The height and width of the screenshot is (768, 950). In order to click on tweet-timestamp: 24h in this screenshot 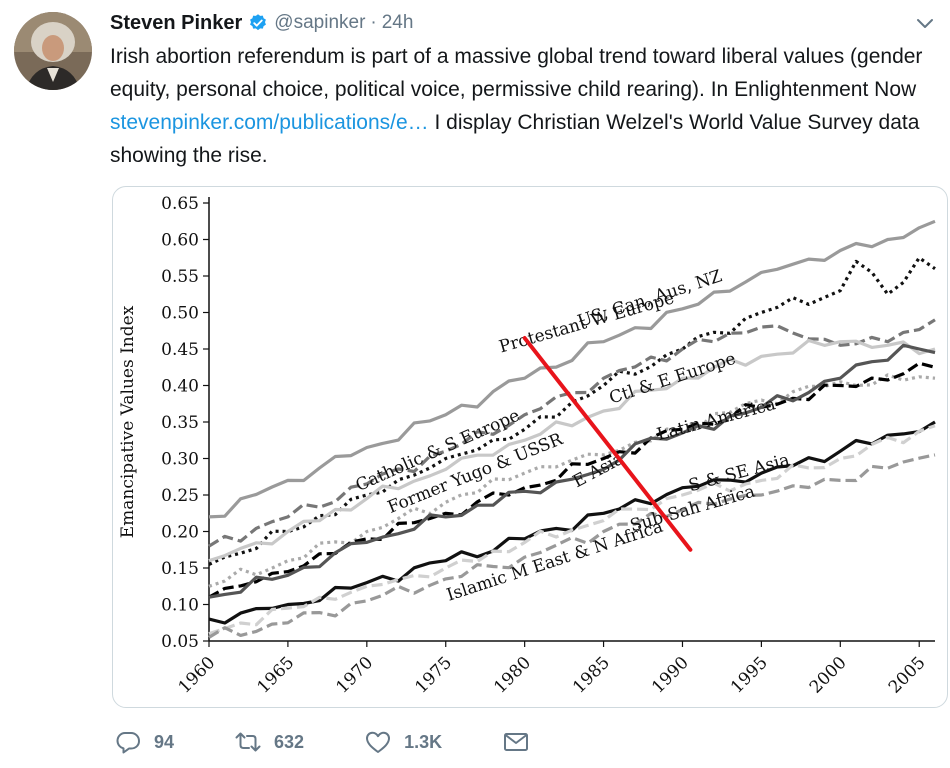, I will do `click(397, 22)`.